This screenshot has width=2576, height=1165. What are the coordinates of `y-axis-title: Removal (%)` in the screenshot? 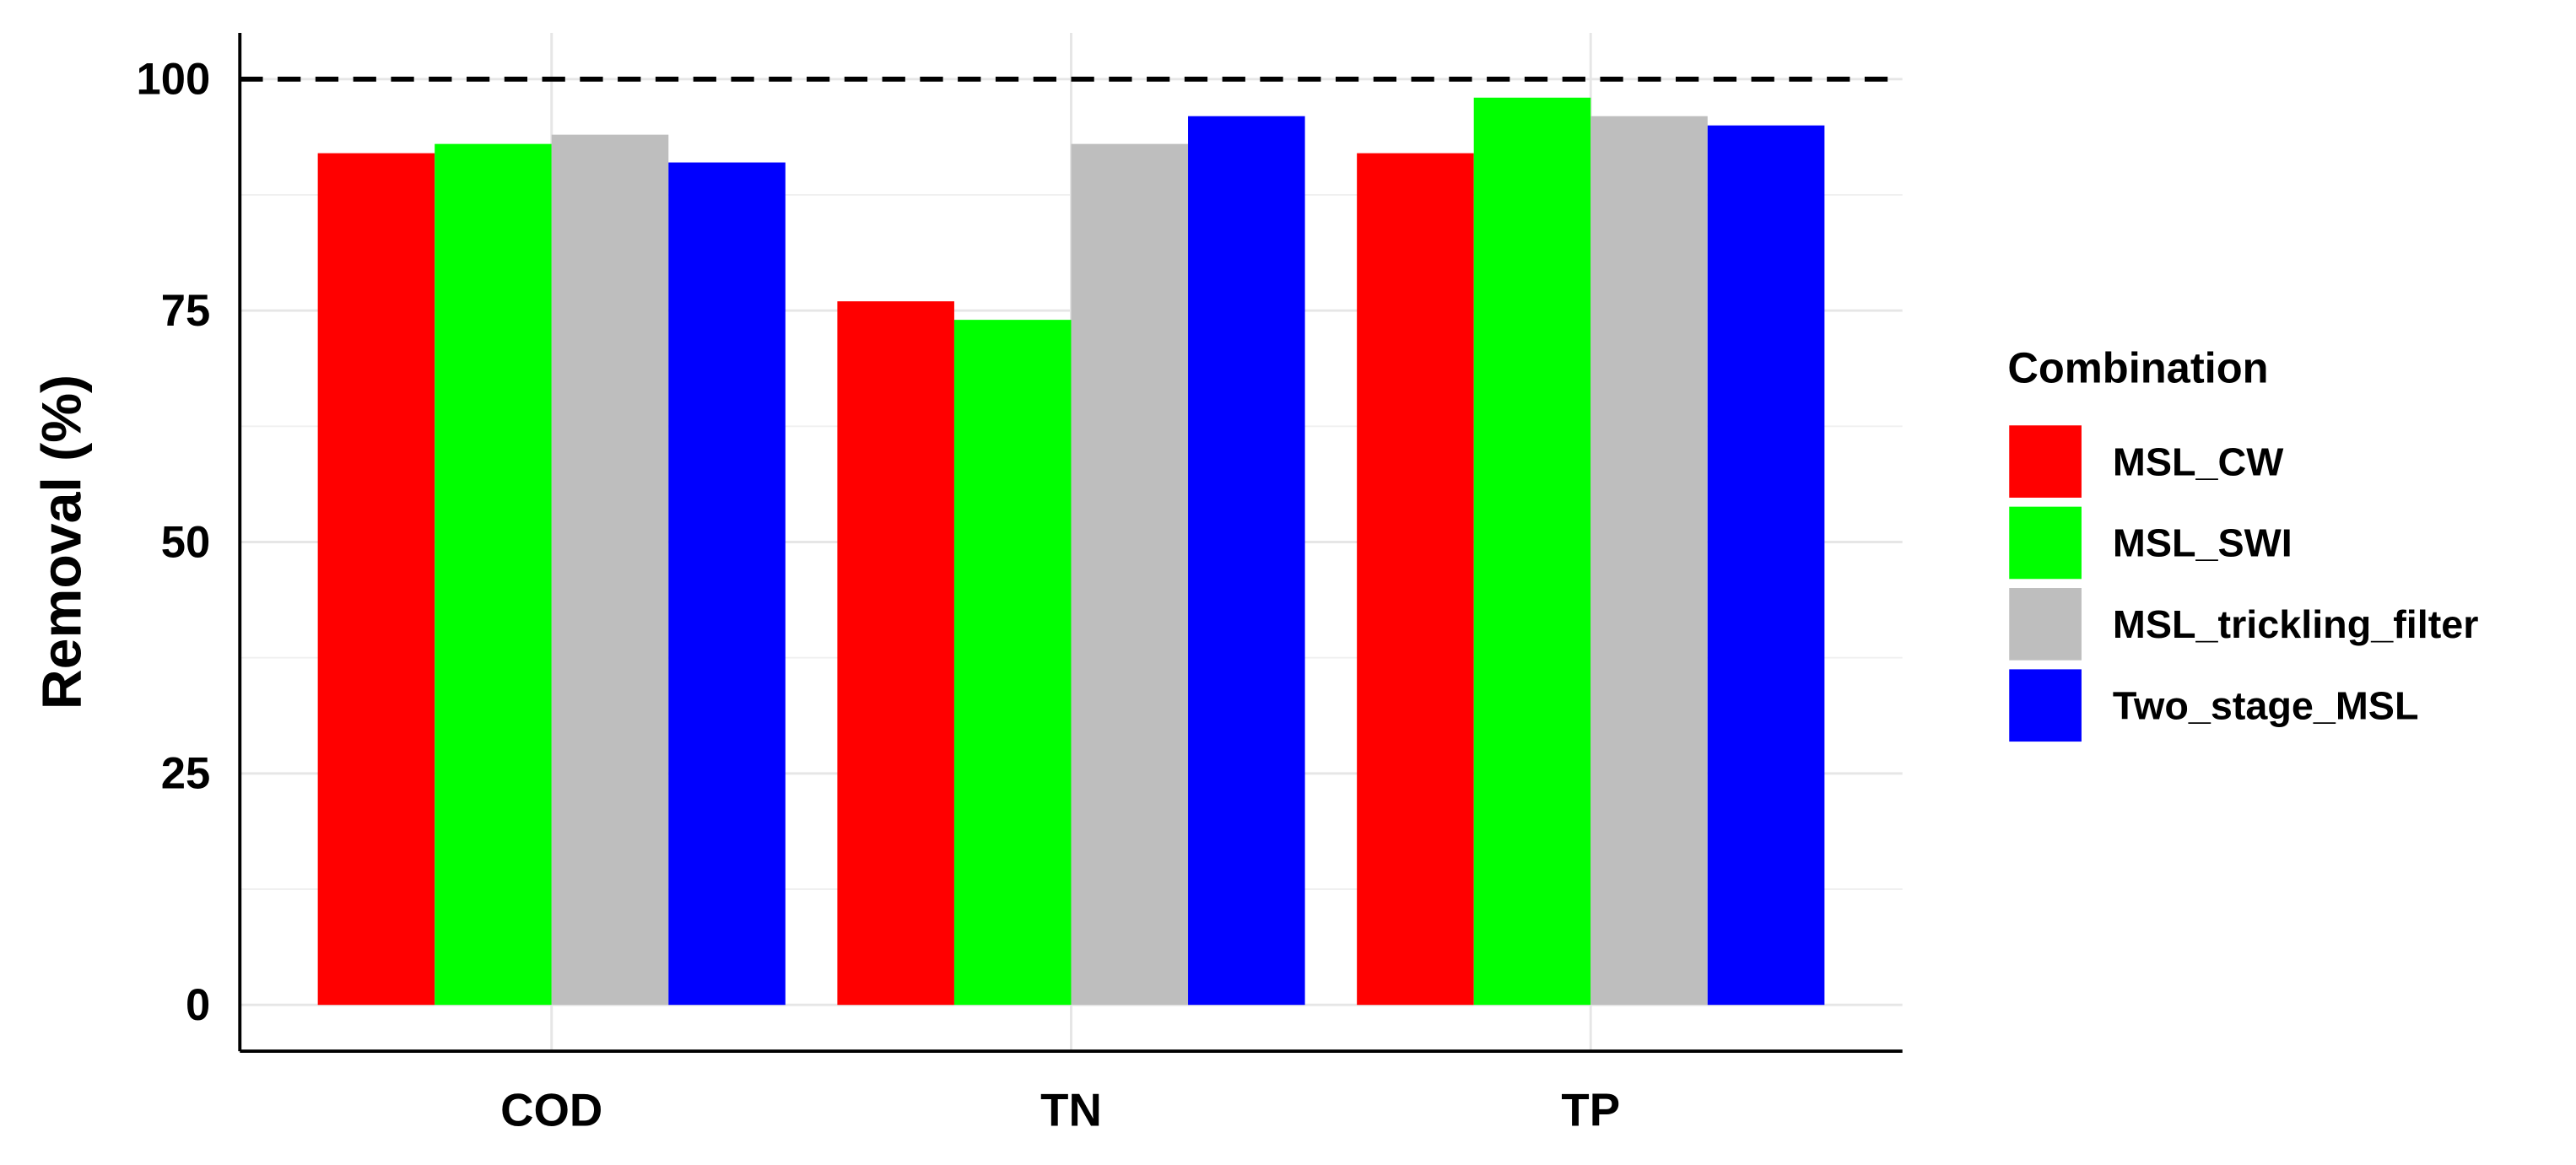 It's located at (62, 542).